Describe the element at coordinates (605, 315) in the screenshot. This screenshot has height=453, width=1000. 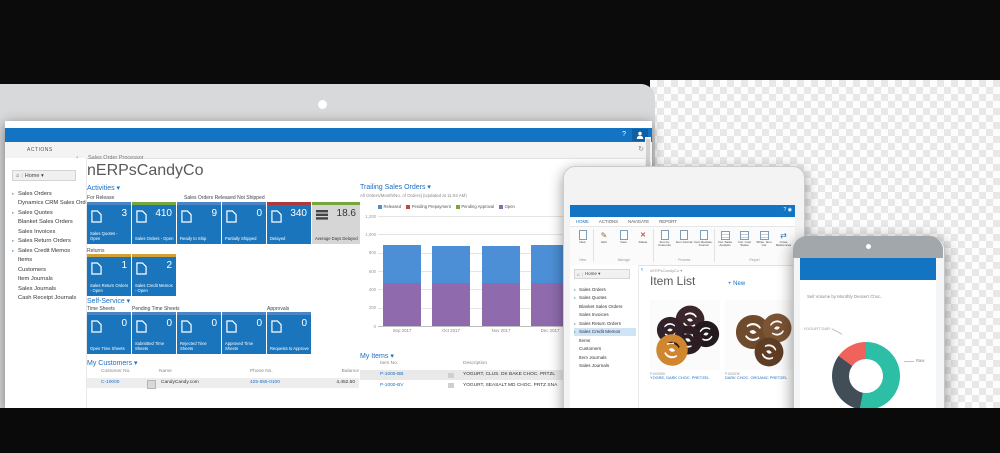
I see `tablet-sidebar-item-sales-invoices: Sales Invoices` at that location.